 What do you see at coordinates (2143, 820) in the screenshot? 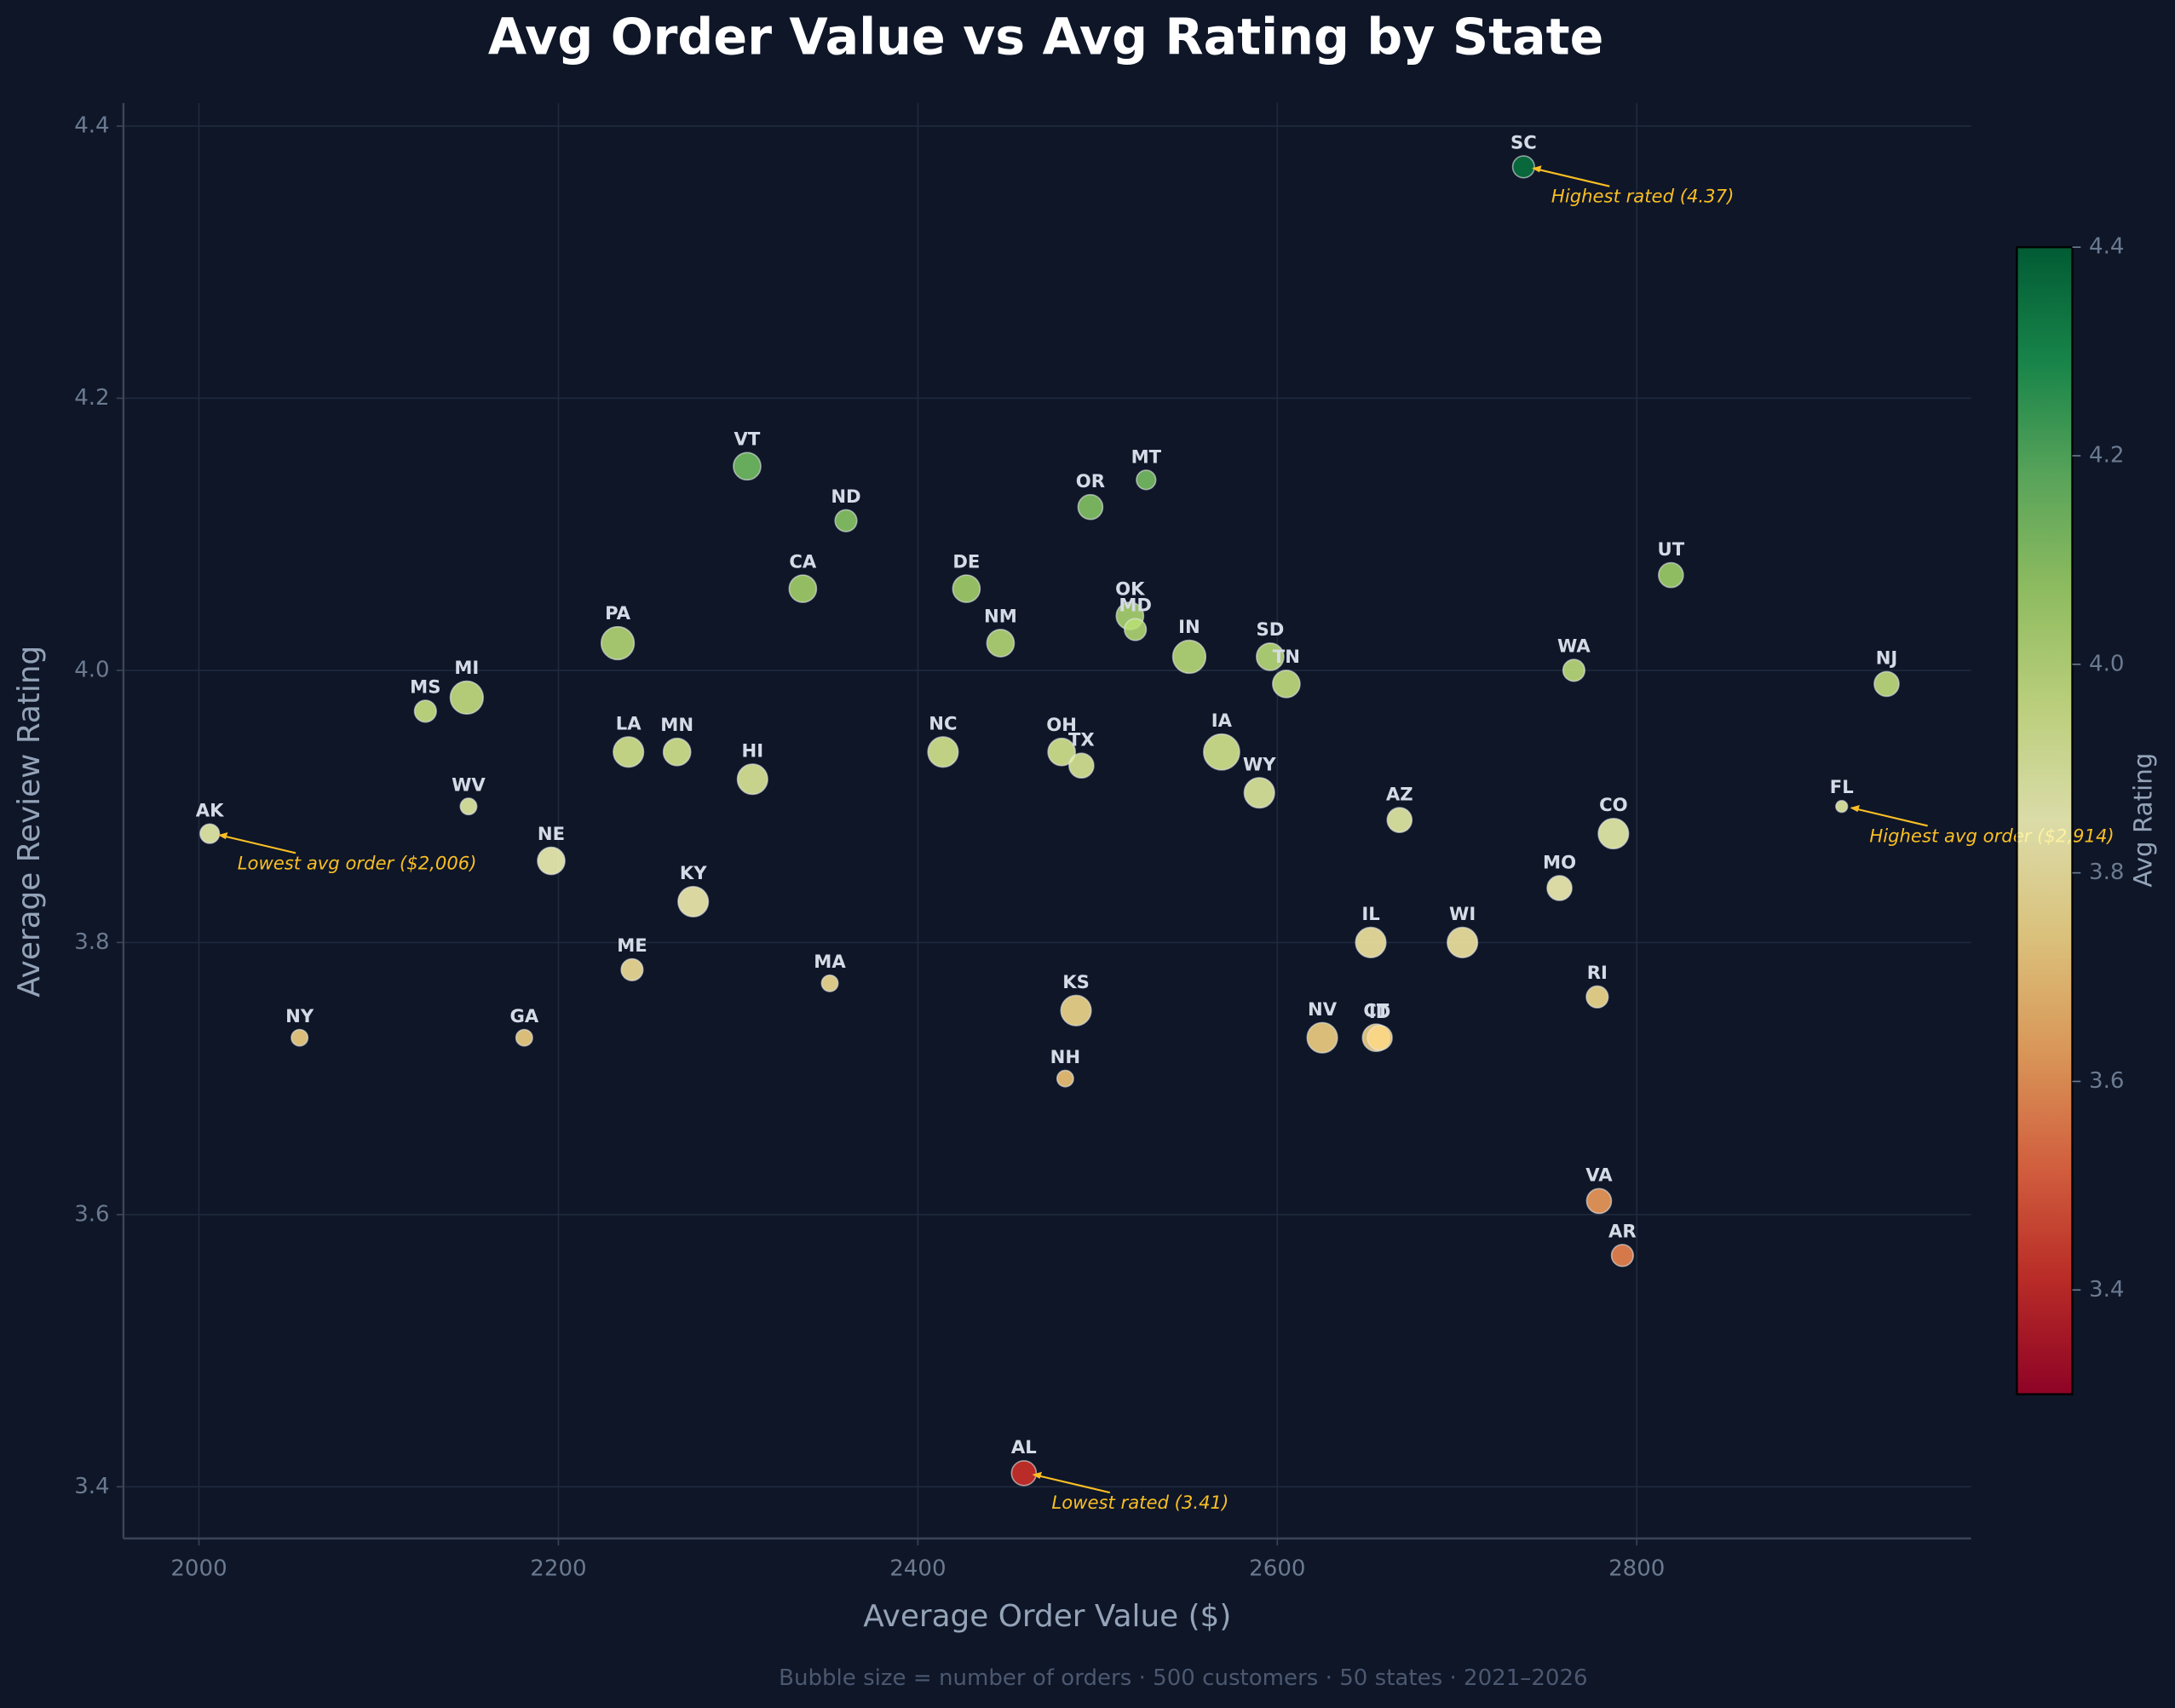
I see `colorbar-label: Avg Rating` at bounding box center [2143, 820].